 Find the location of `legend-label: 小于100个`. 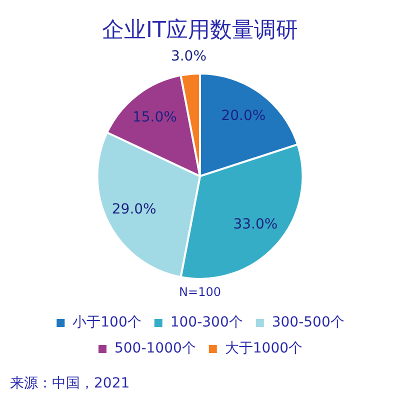

legend-label: 小于100个 is located at coordinates (107, 322).